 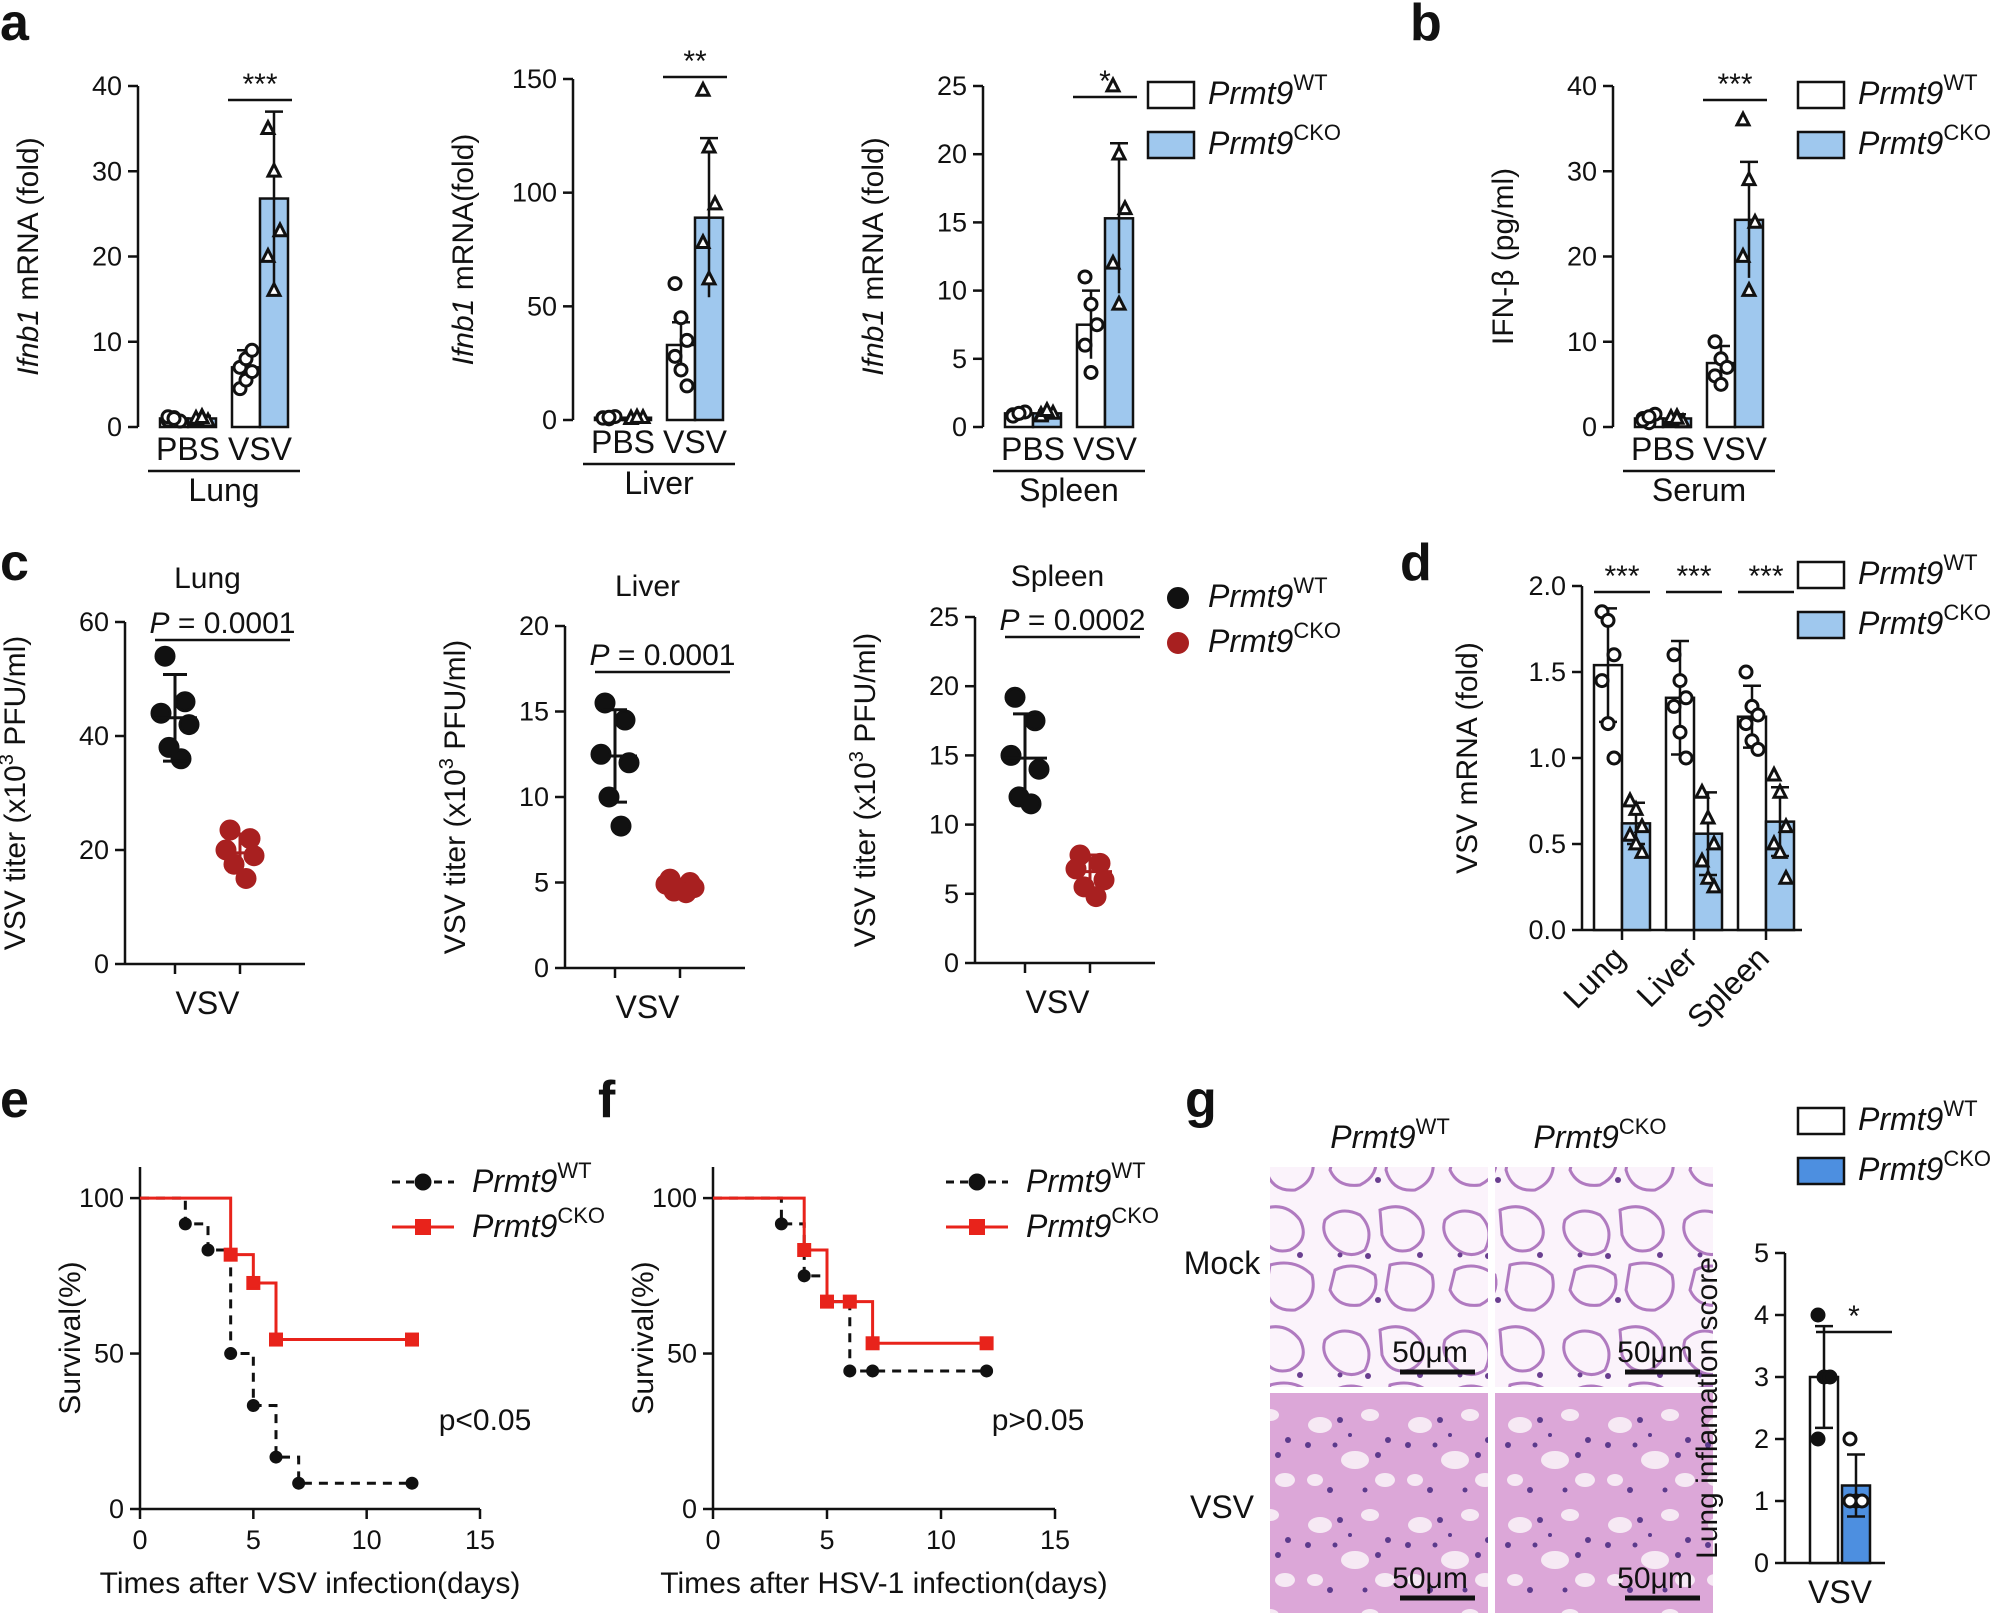 What do you see at coordinates (1582, 86) in the screenshot?
I see `b_serum-y-tick-label: 40` at bounding box center [1582, 86].